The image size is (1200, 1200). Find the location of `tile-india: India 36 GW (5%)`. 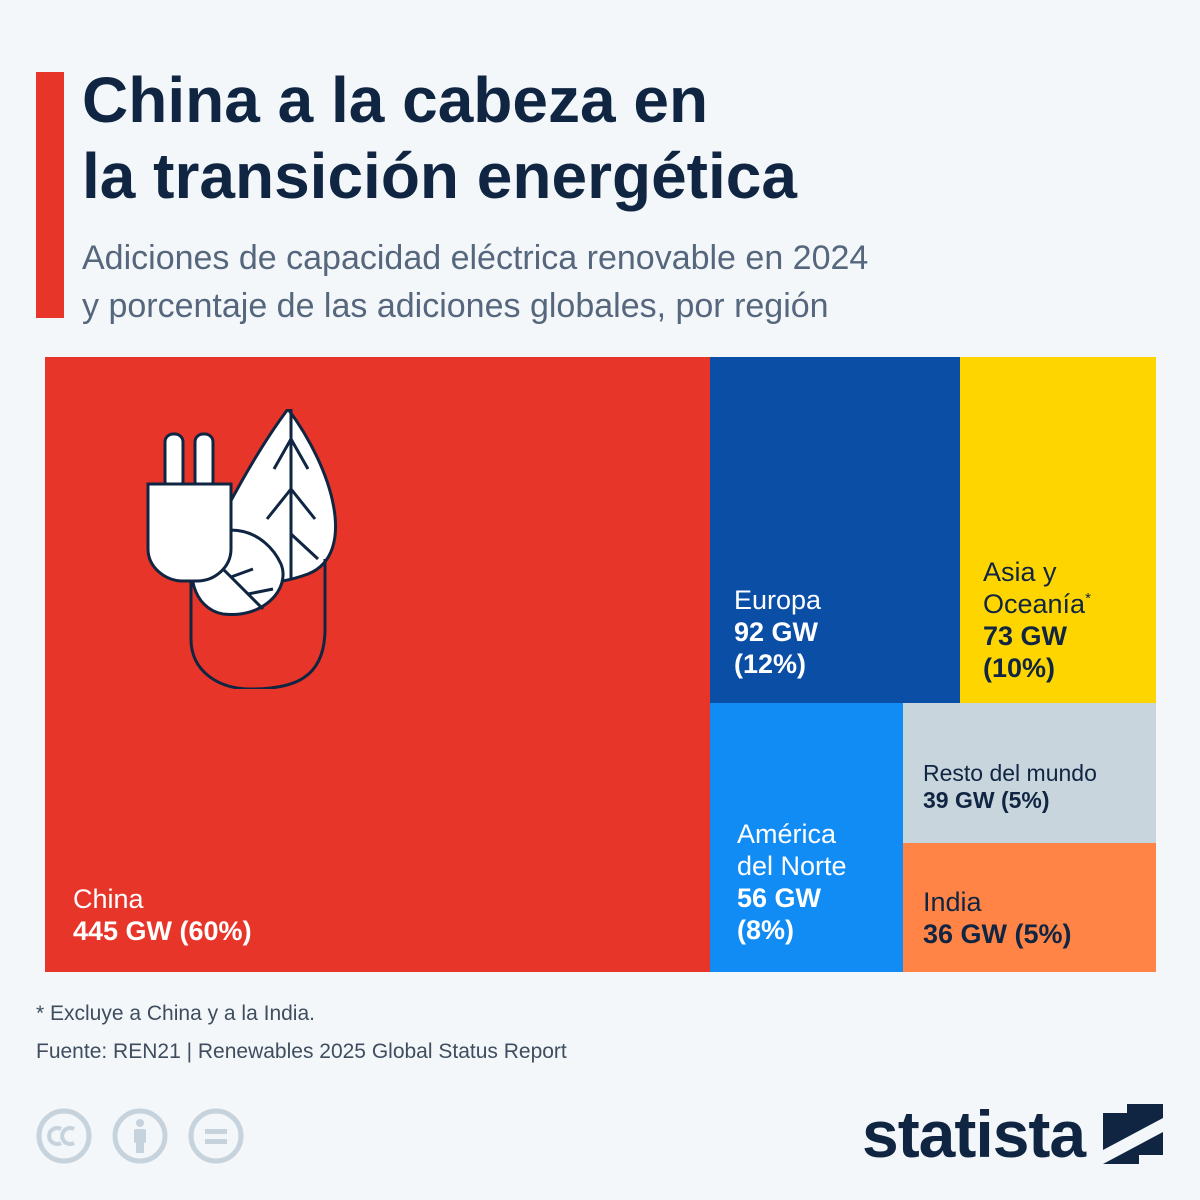

tile-india: India 36 GW (5%) is located at coordinates (1029, 907).